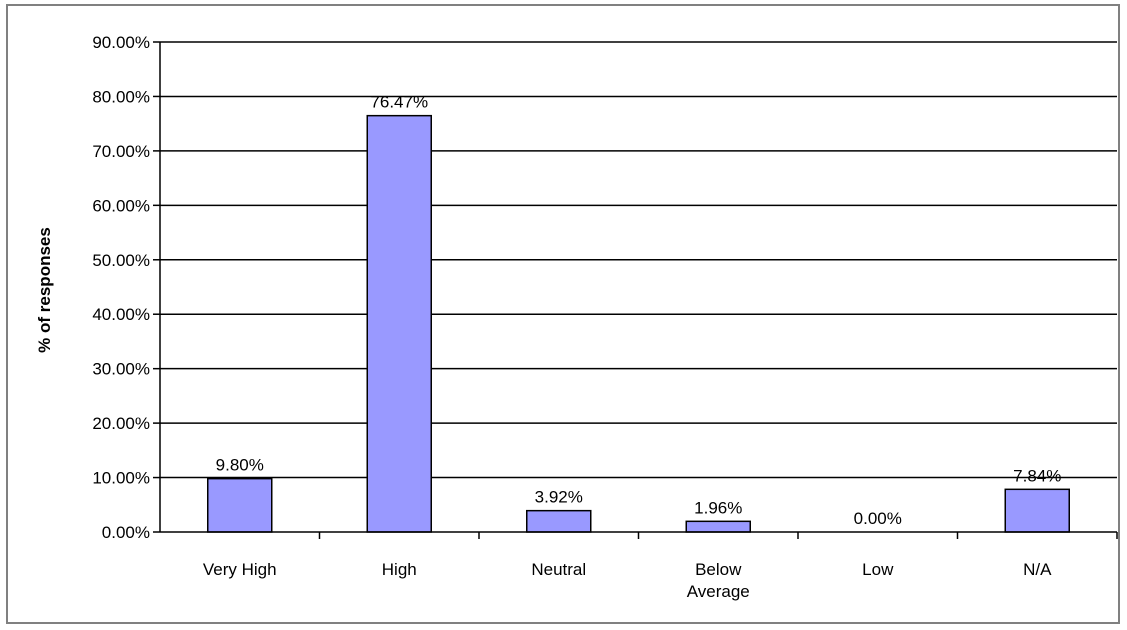  I want to click on data-label: 7.84%, so click(1037, 475).